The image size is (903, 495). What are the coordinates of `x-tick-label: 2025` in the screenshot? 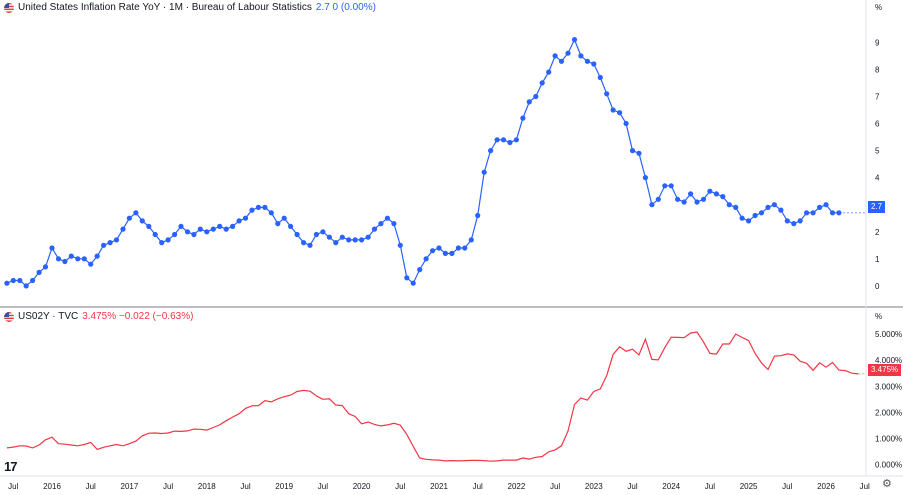 It's located at (749, 486).